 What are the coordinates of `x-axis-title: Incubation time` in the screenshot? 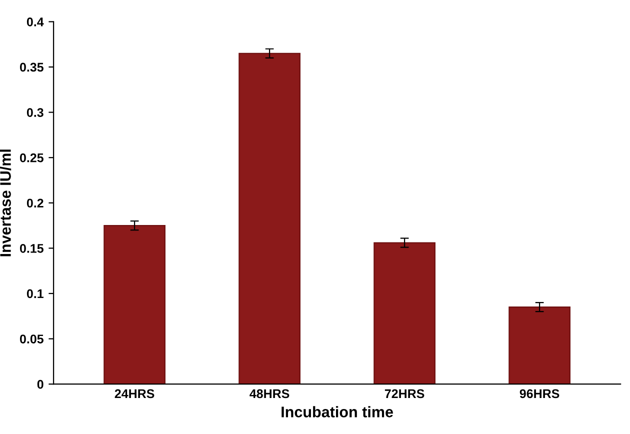 It's located at (337, 412).